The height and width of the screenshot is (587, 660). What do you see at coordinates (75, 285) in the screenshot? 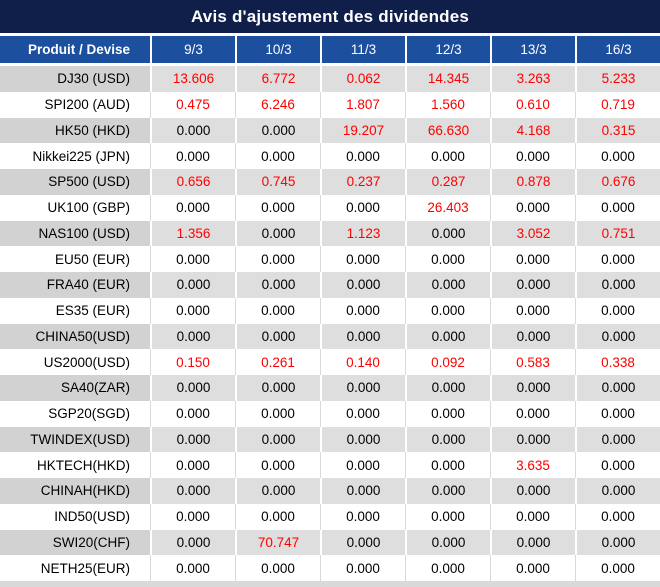
I see `product-cell: FRA40 (EUR)` at bounding box center [75, 285].